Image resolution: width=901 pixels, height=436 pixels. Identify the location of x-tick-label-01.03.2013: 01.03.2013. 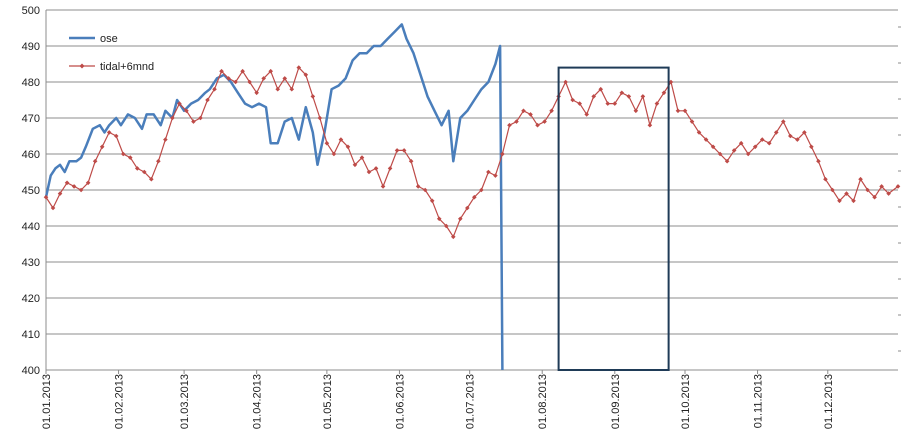
(185, 401).